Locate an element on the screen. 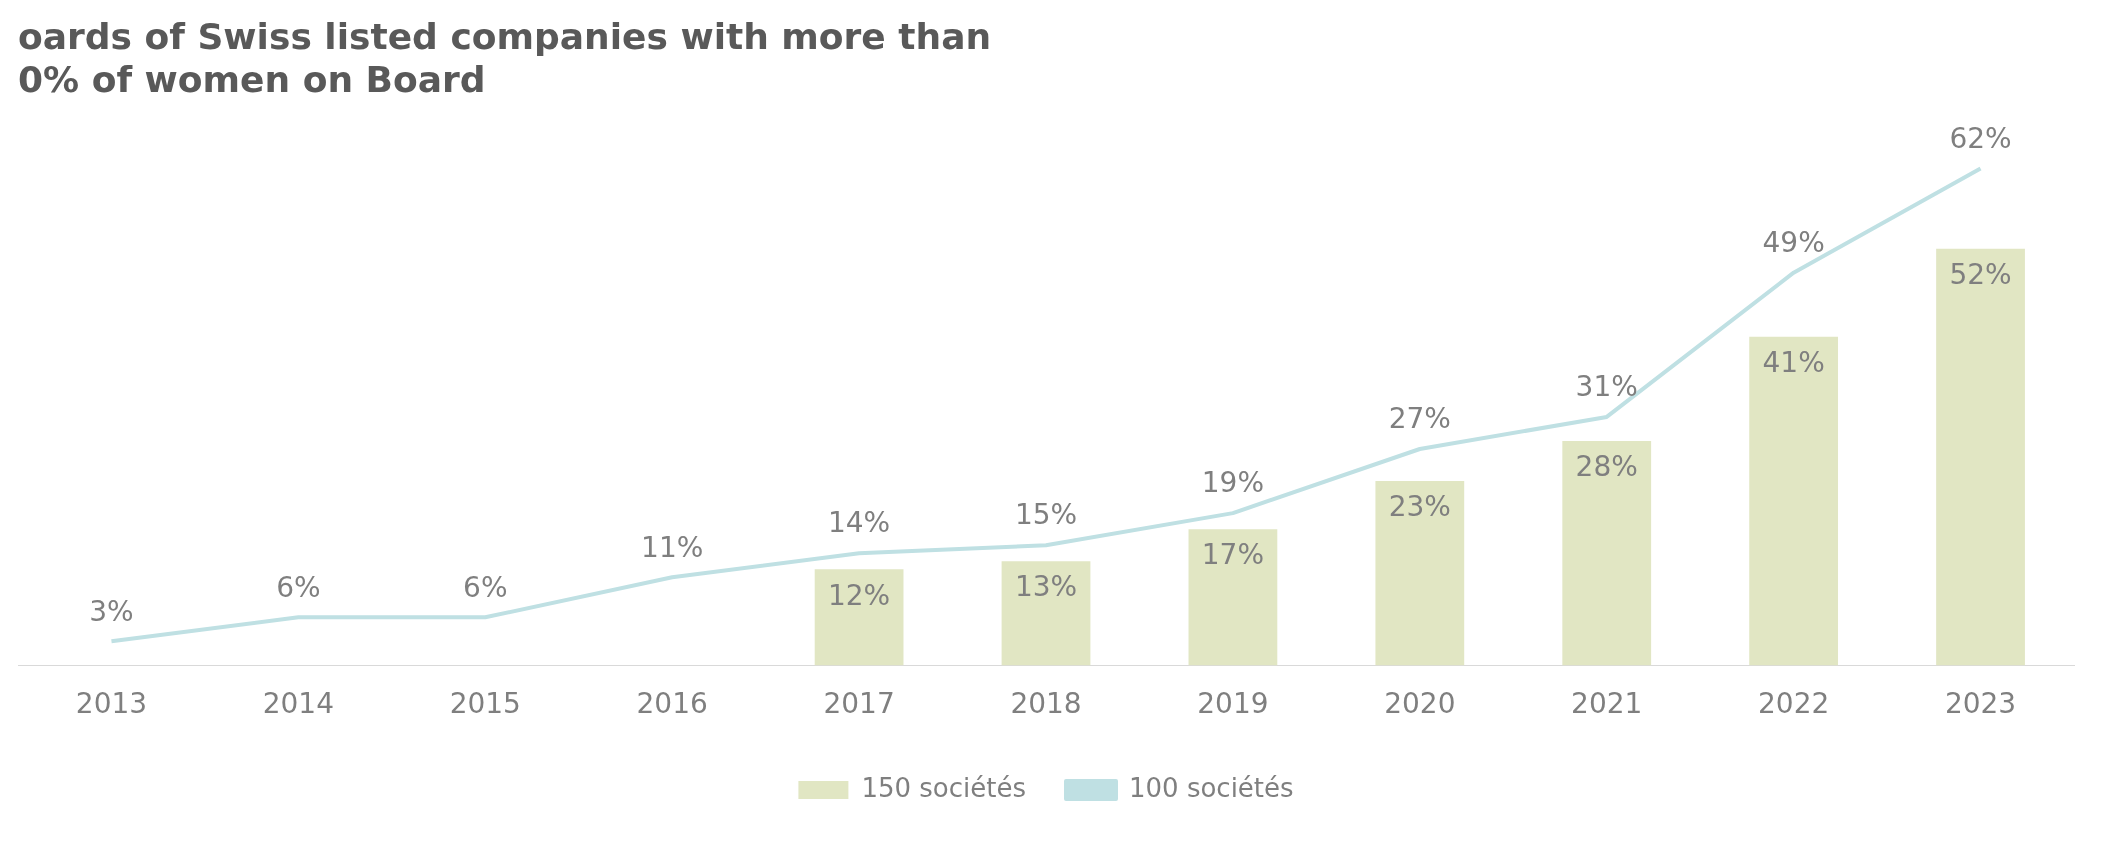  legend-label: 100 sociétés is located at coordinates (1211, 787).